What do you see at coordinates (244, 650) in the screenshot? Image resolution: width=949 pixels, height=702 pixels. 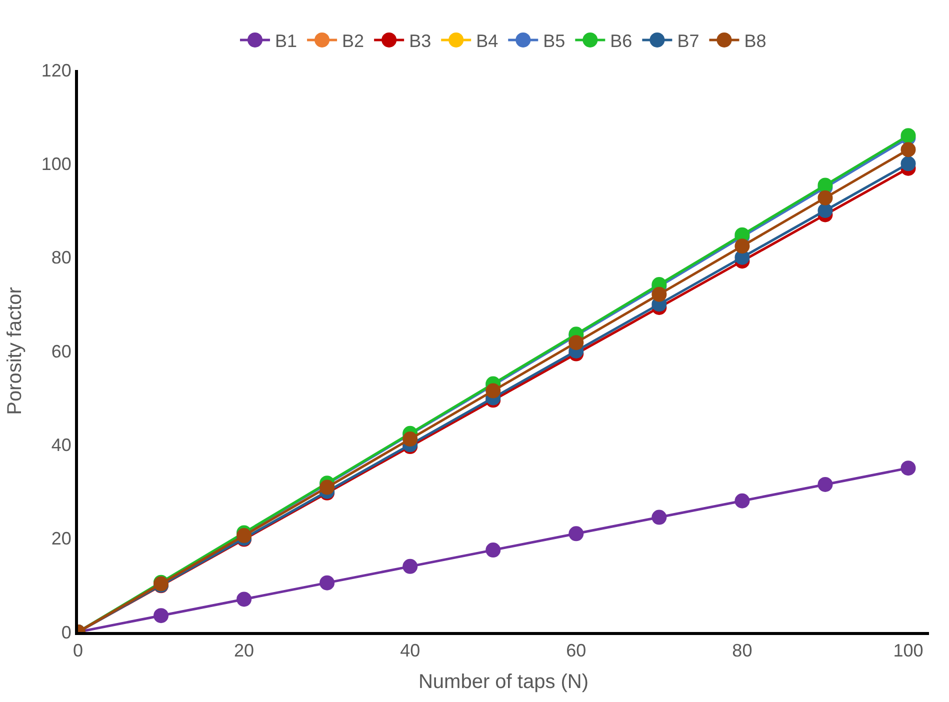 I see `x-tick-label: 20` at bounding box center [244, 650].